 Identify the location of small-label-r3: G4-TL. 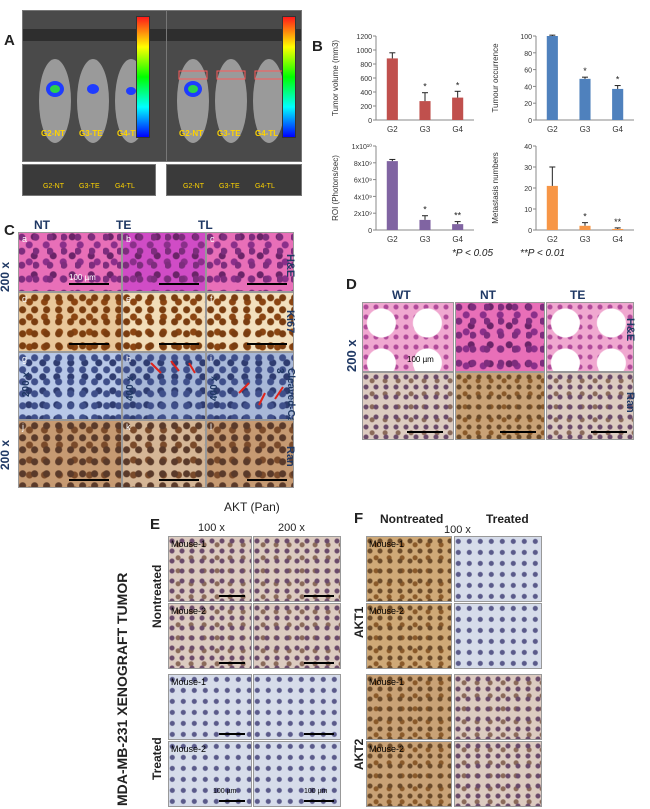
(265, 186).